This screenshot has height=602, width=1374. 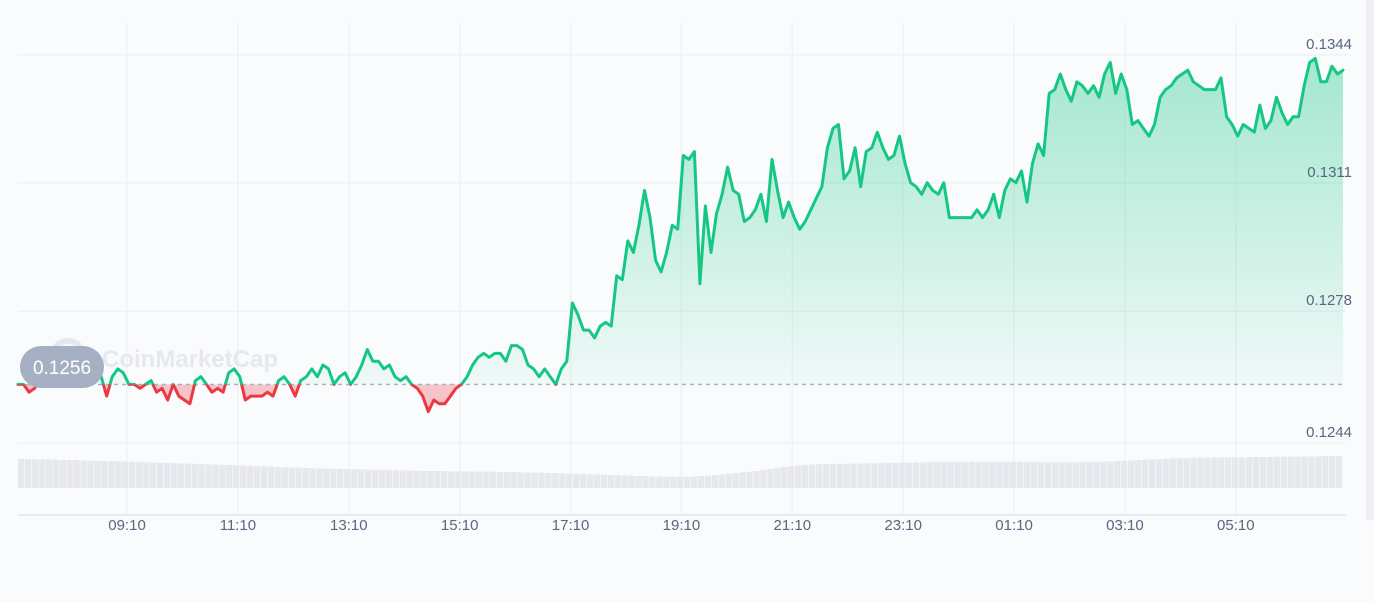 I want to click on x-tick-label: 09:10, so click(x=127, y=525).